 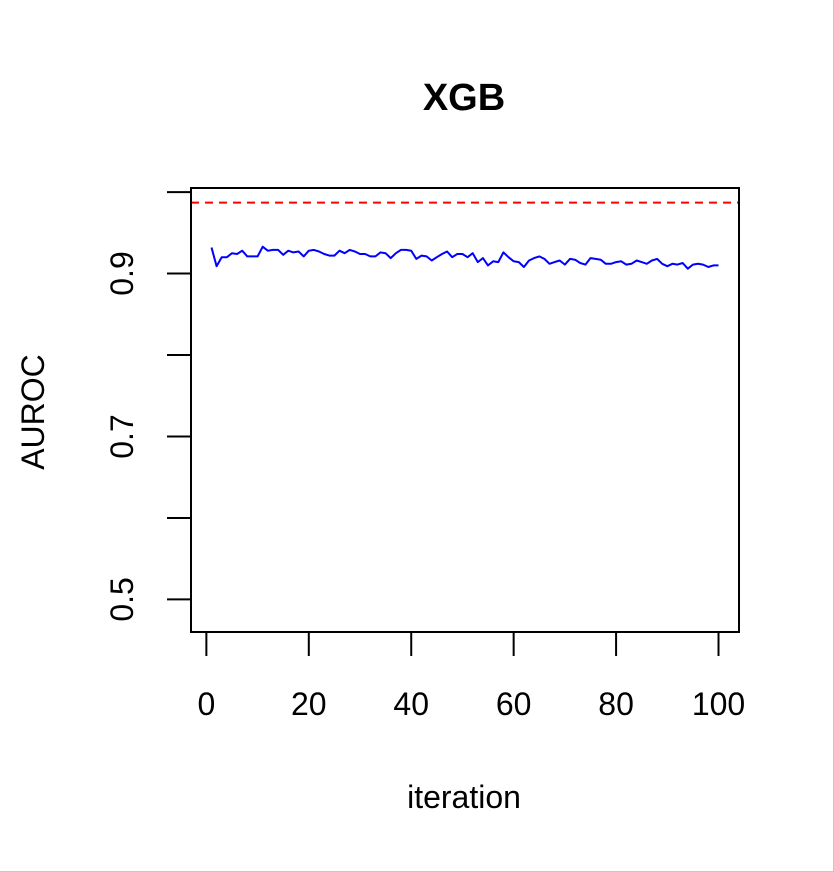 I want to click on y-tick-label: 0.5, so click(x=122, y=599).